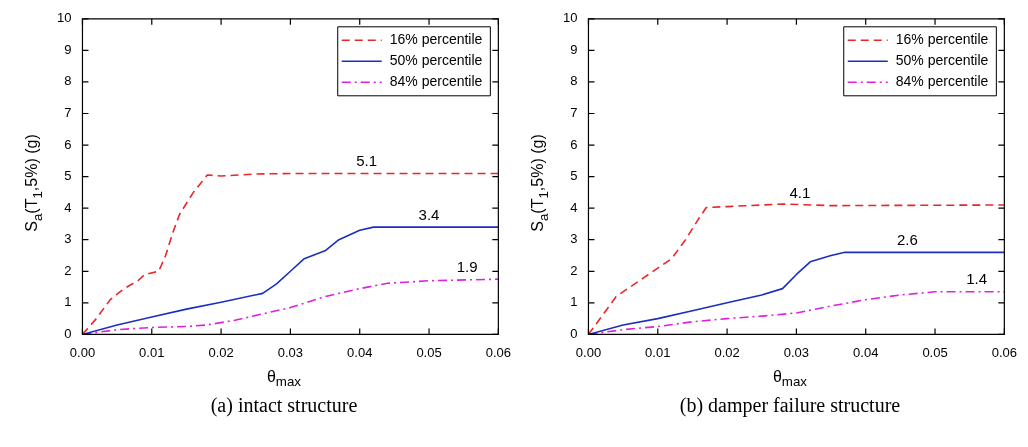 This screenshot has width=1028, height=447. I want to click on annotation: 1.9, so click(467, 267).